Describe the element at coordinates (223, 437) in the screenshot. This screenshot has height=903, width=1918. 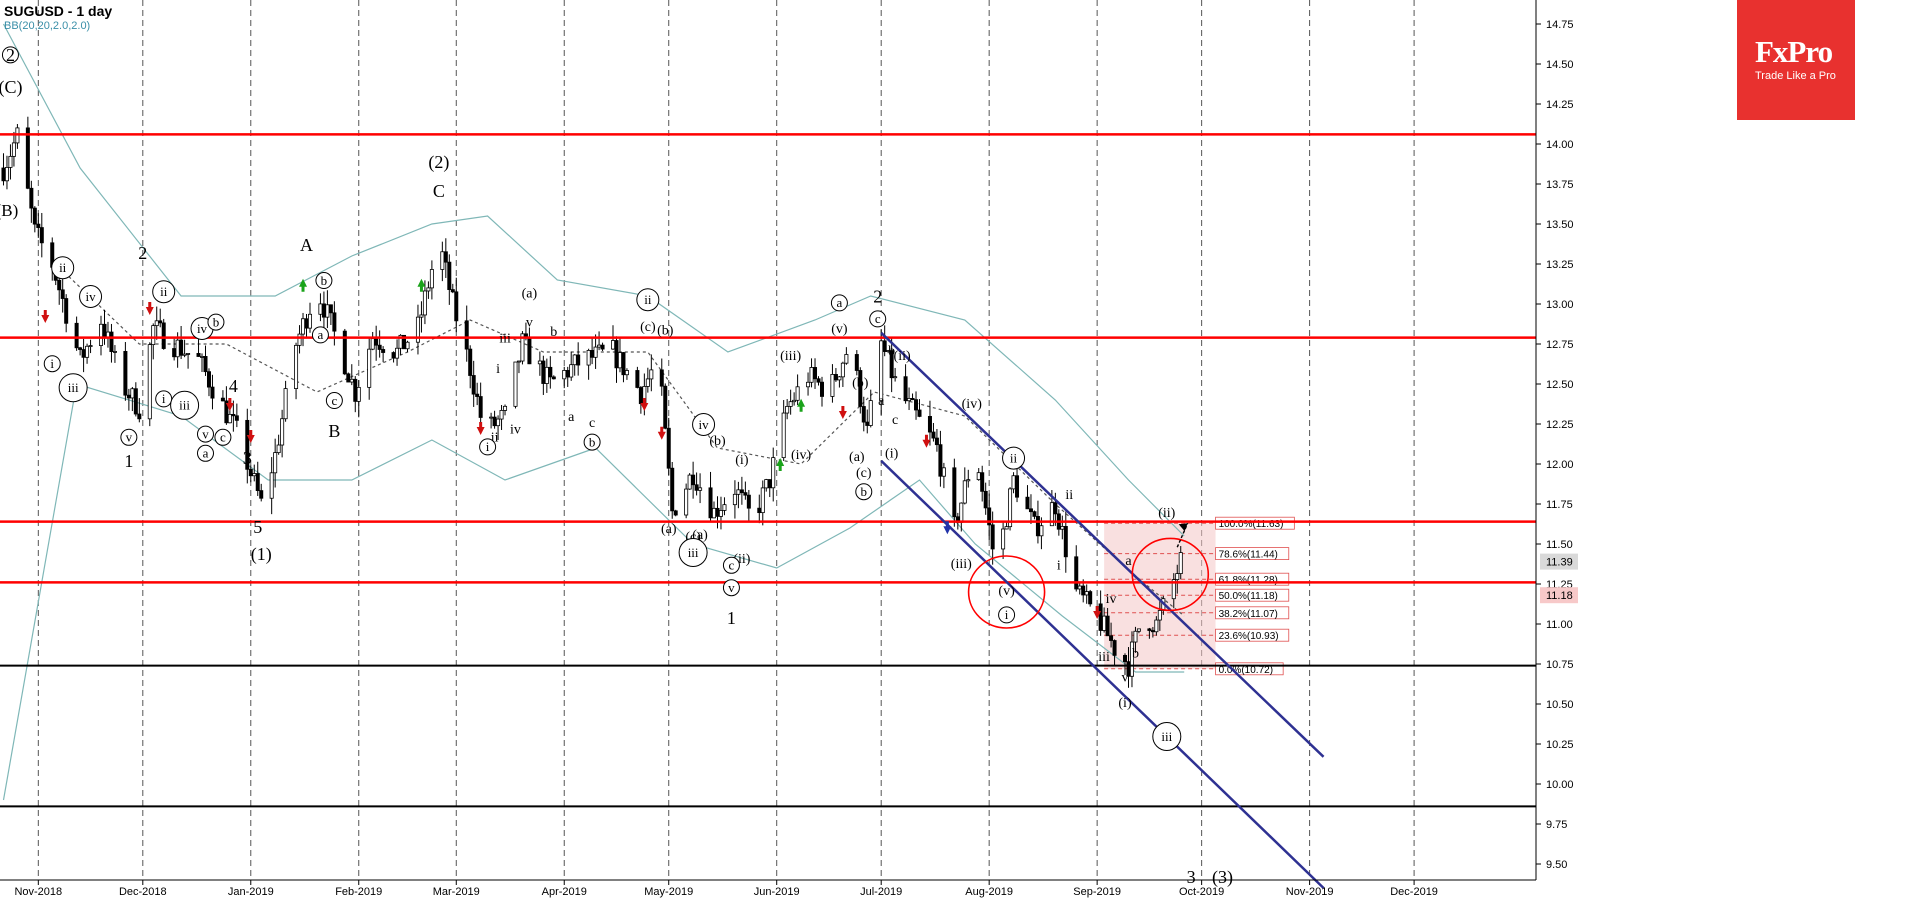
I see `wave-label: c` at that location.